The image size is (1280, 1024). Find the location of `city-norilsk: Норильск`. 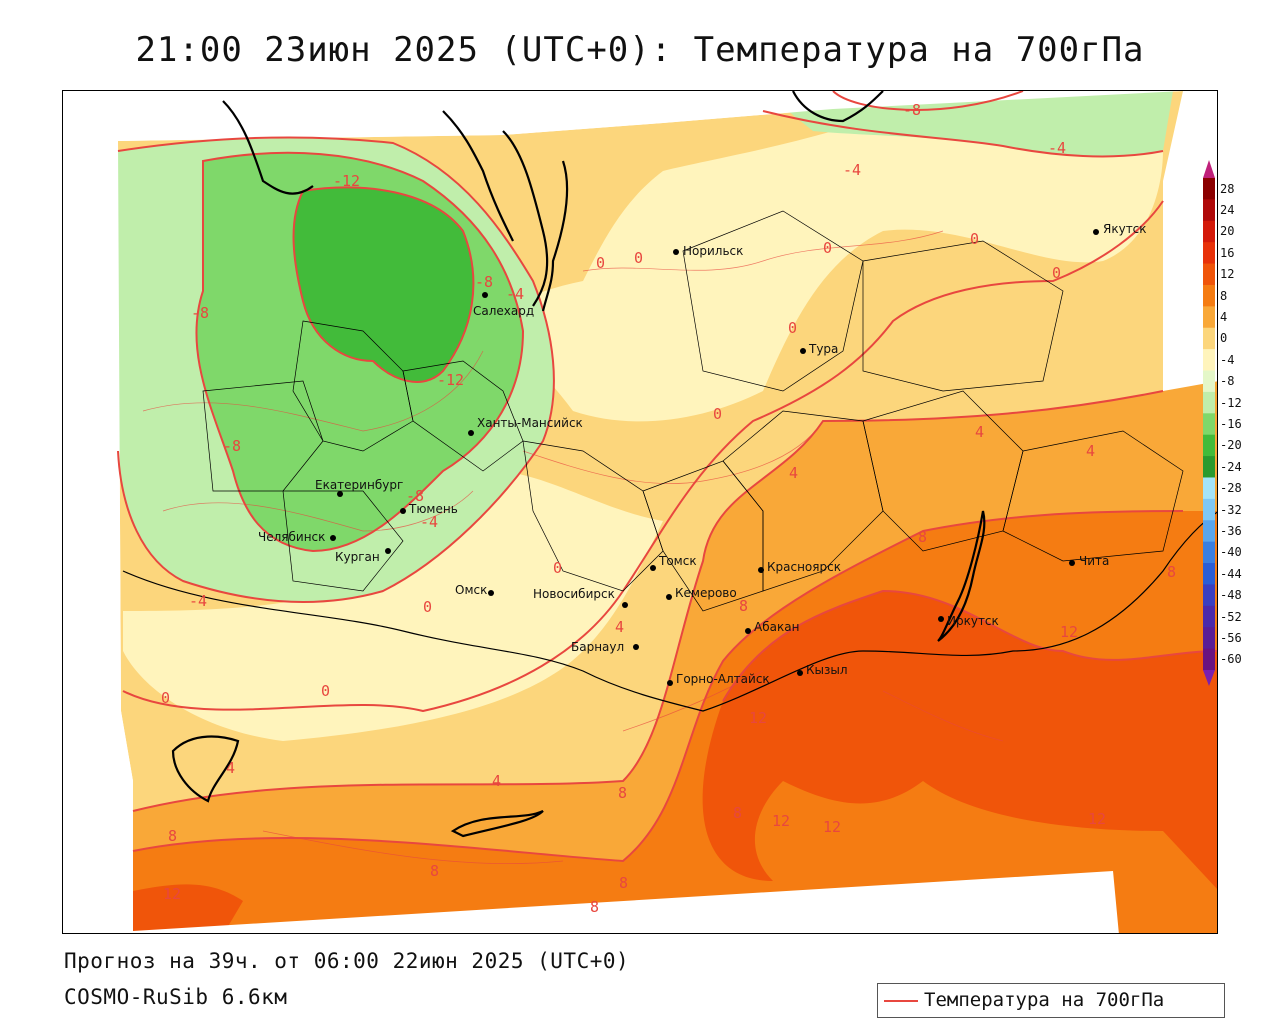

city-norilsk: Норильск is located at coordinates (708, 251).